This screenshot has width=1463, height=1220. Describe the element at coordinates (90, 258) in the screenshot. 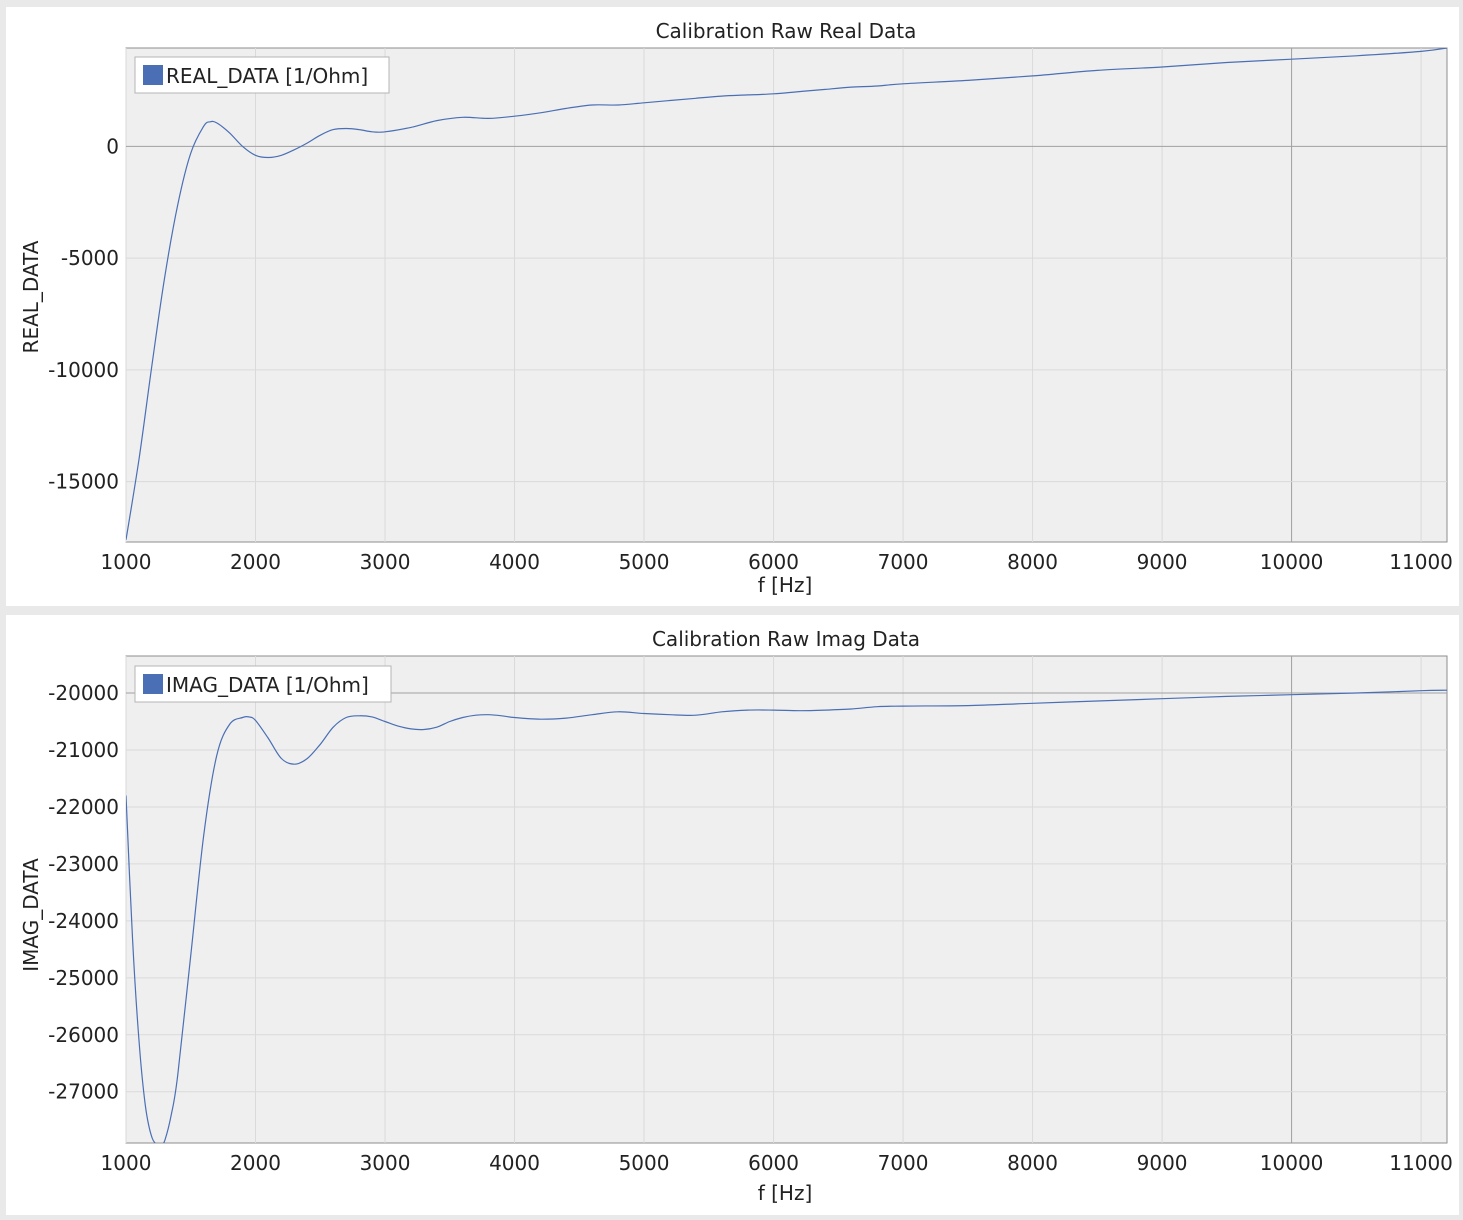

I see `y-tick-label: -5000` at that location.